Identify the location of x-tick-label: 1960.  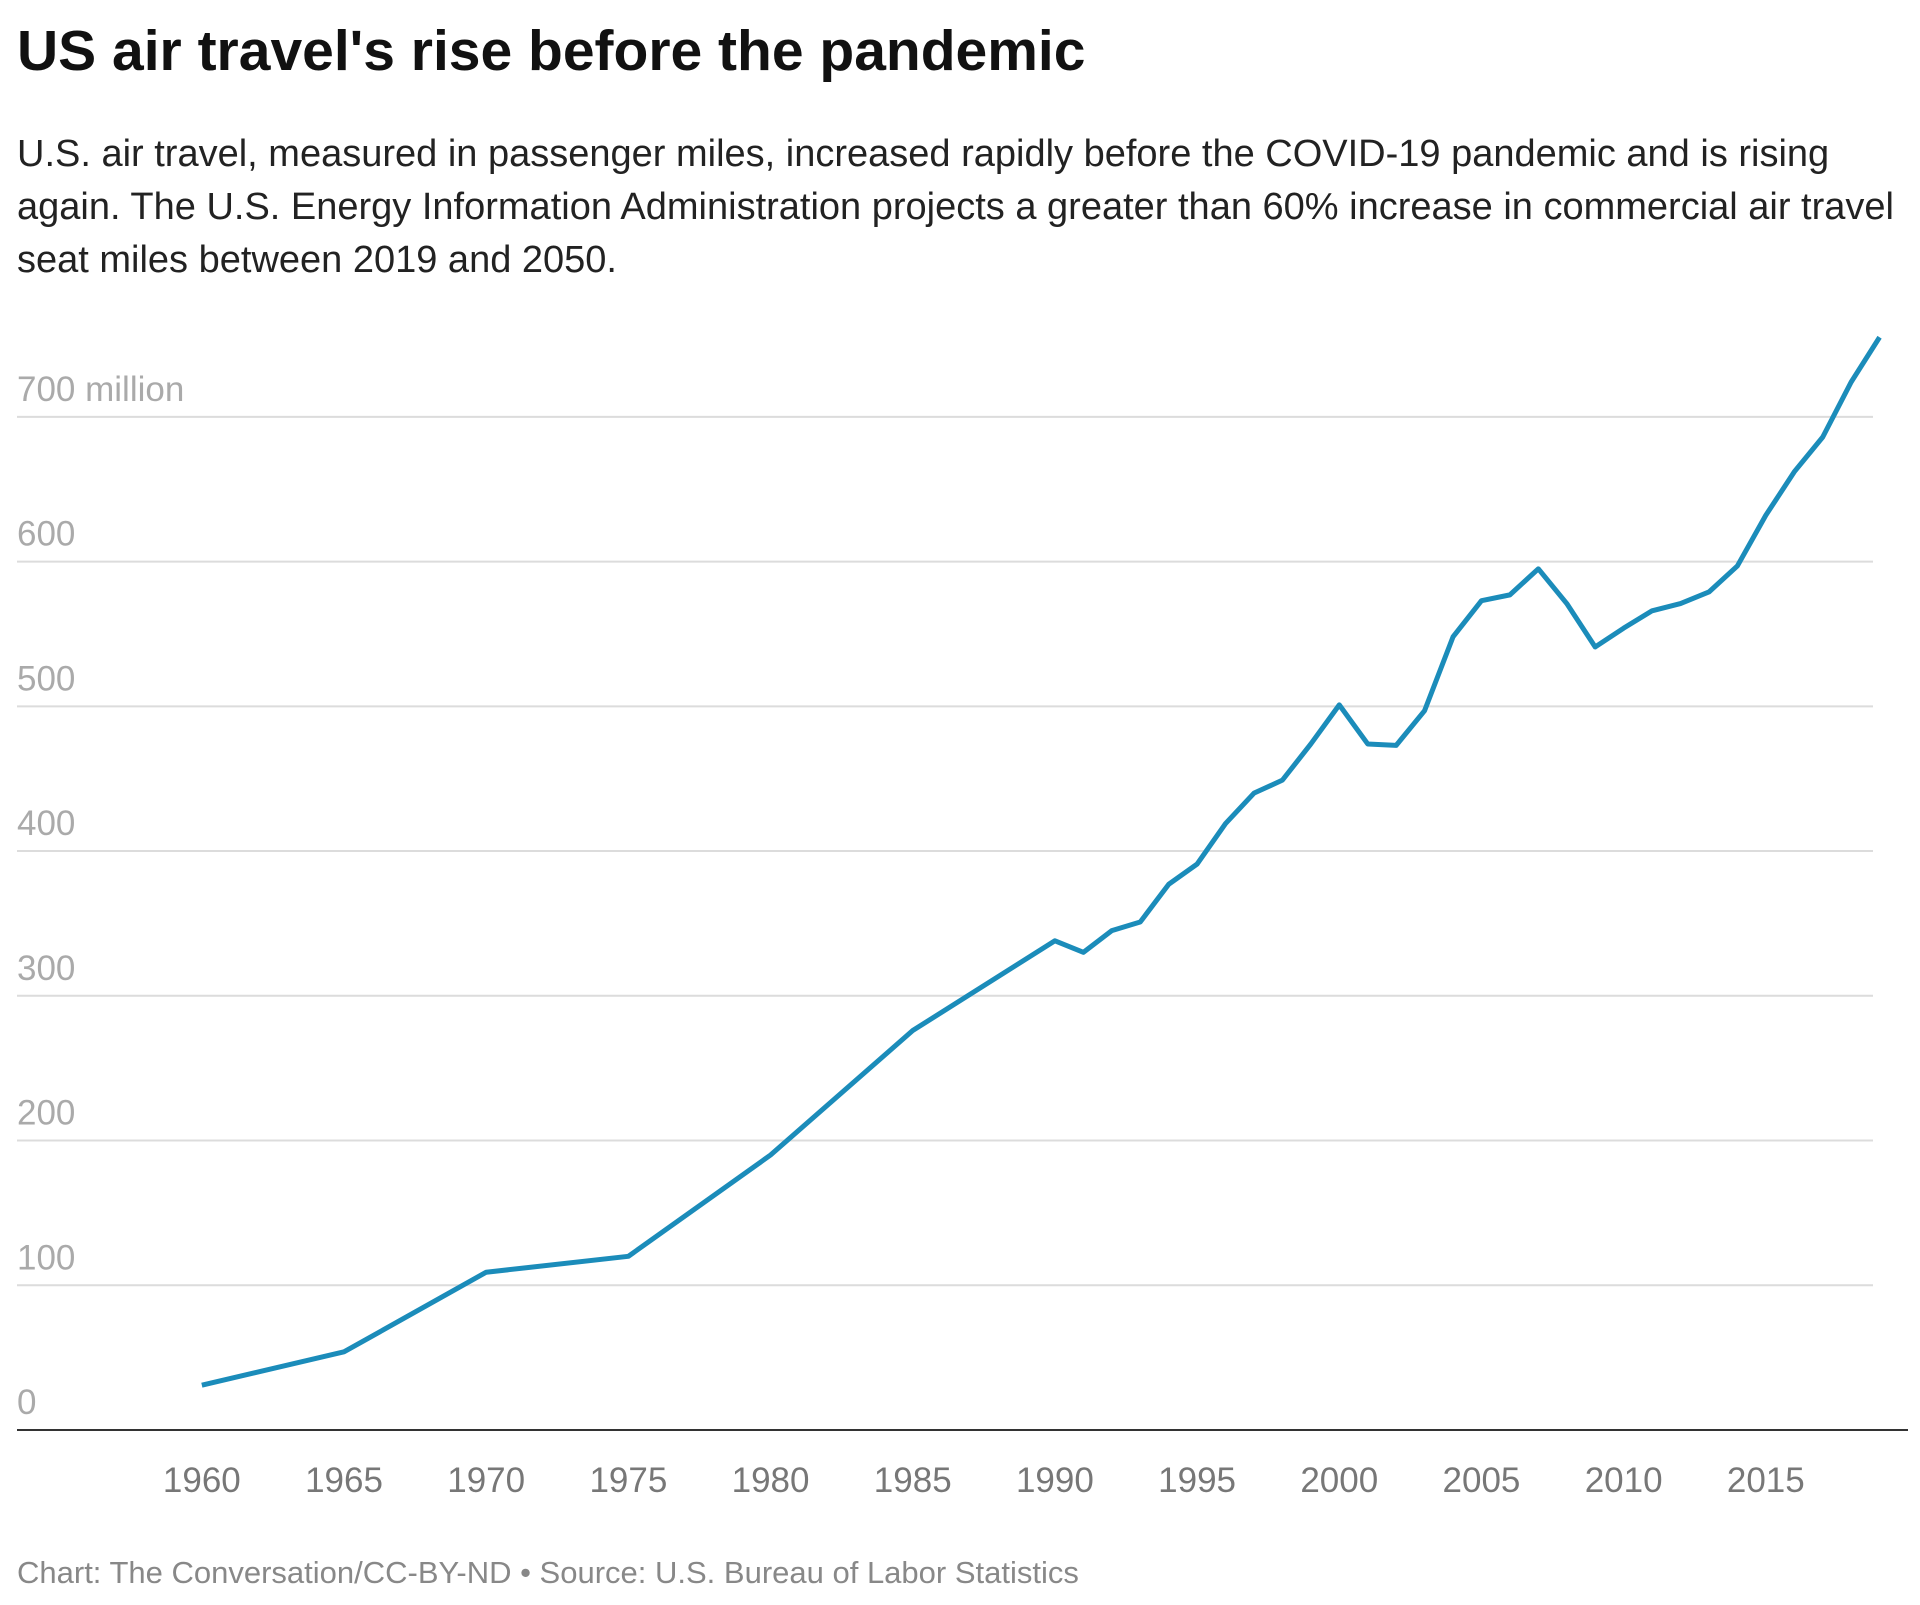
(202, 1480).